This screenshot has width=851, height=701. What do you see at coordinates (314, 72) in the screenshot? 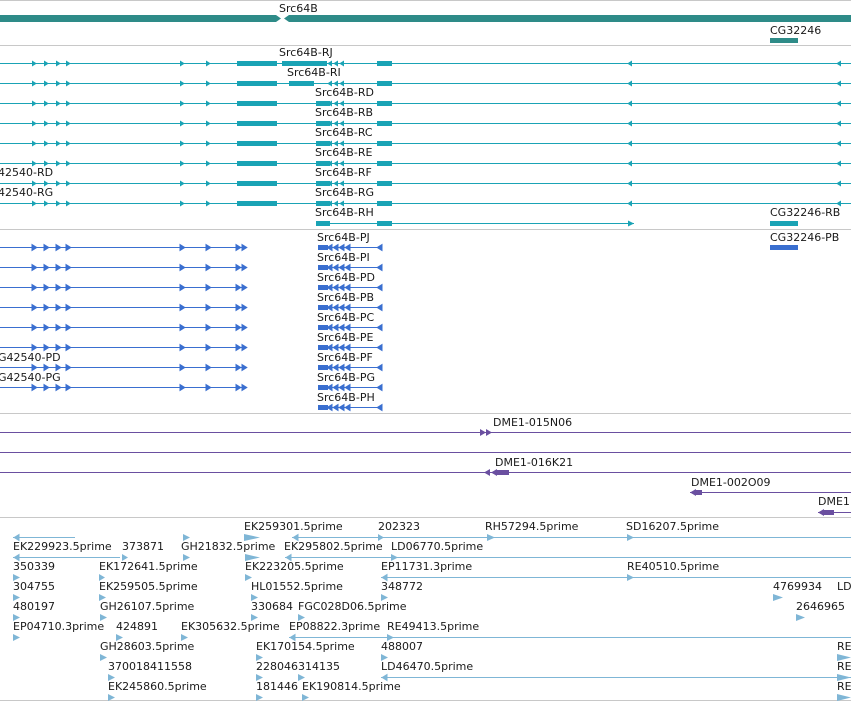
I see `transcript-ri-label: Src64B-RI` at bounding box center [314, 72].